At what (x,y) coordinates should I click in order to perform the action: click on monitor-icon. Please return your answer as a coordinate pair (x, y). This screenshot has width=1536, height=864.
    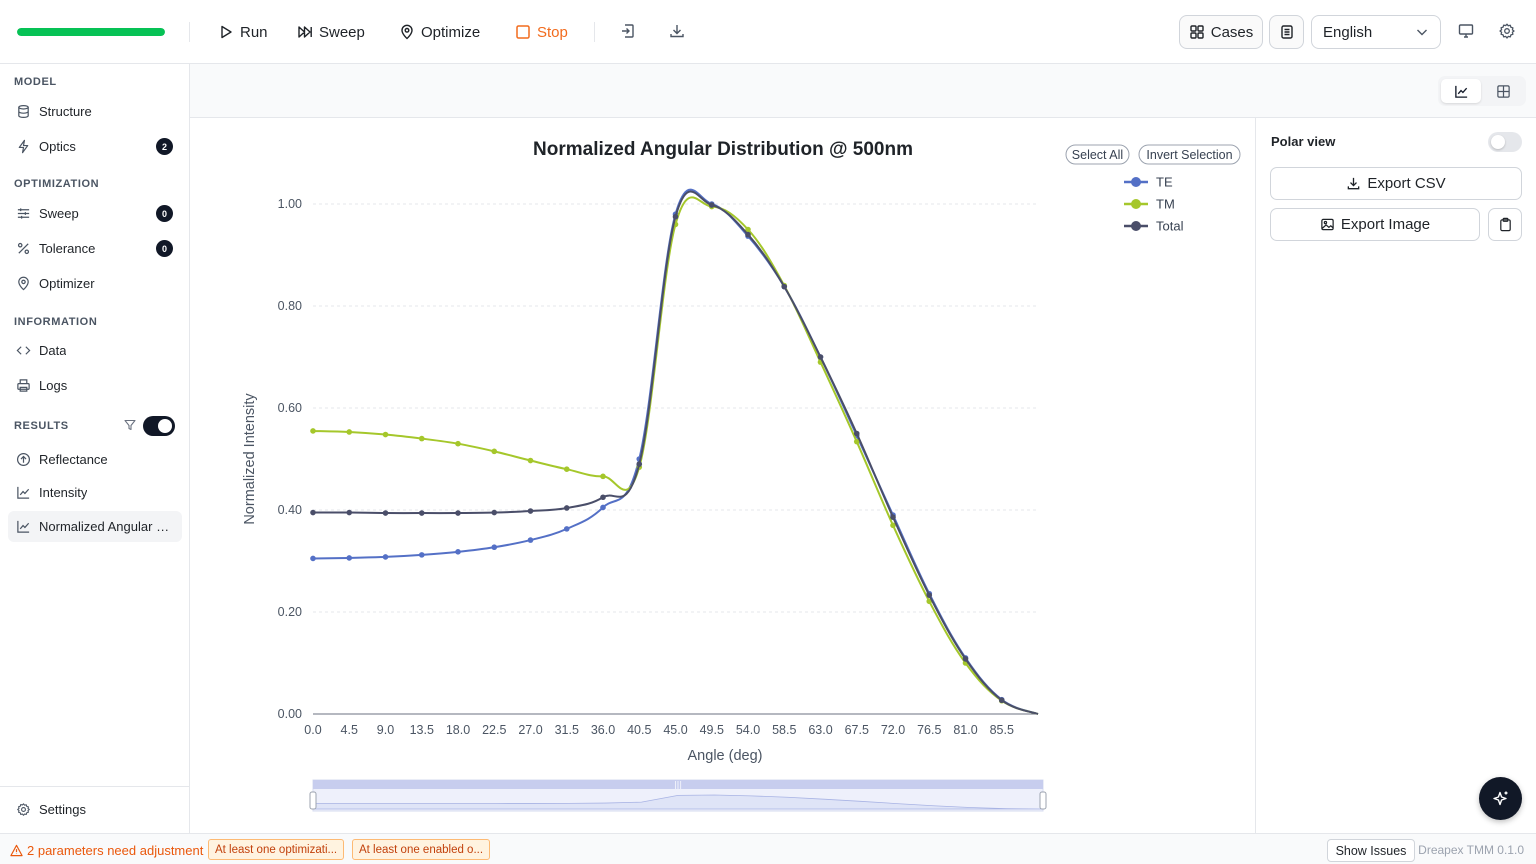
    Looking at the image, I should click on (1466, 31).